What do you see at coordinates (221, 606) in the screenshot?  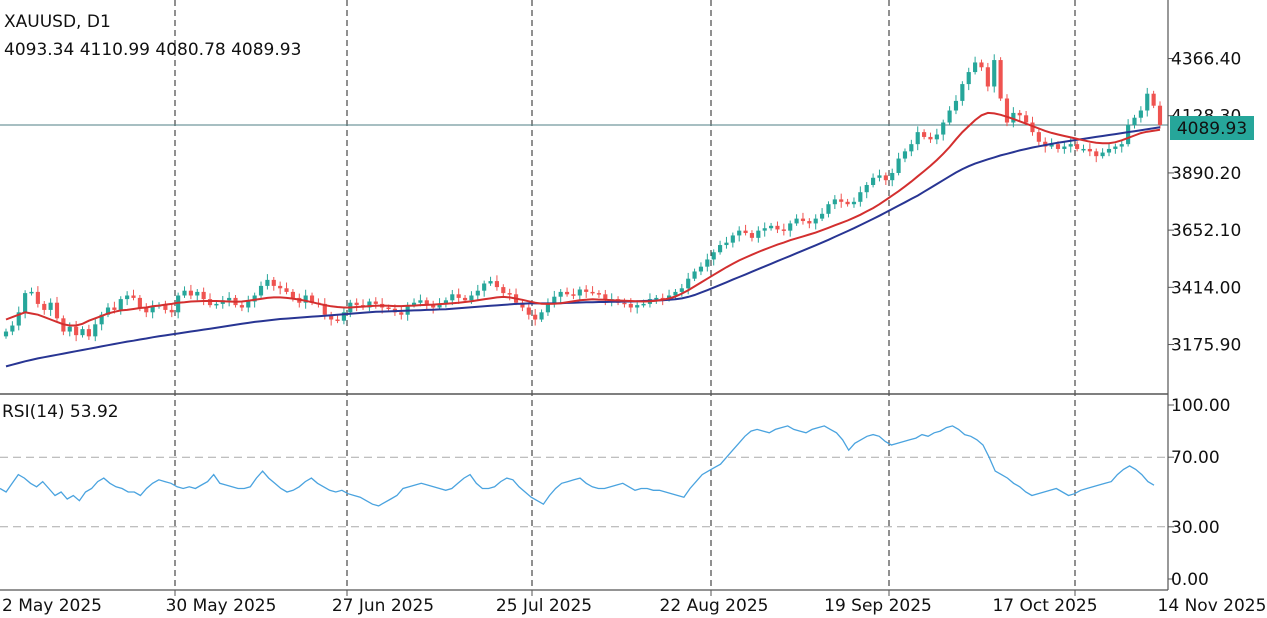 I see `time-label-1: 30 May 2025` at bounding box center [221, 606].